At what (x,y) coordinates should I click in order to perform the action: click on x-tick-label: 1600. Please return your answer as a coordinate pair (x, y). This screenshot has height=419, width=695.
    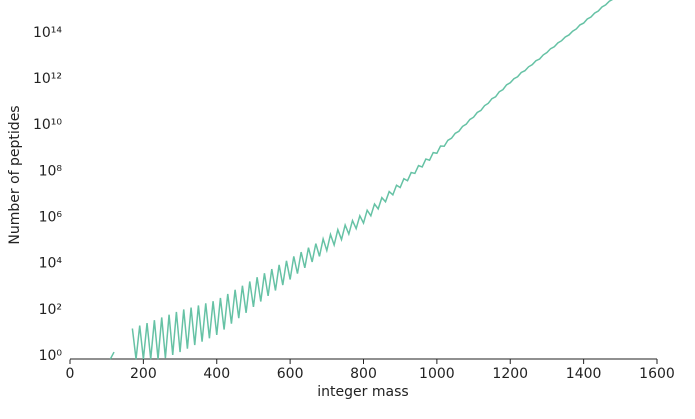
    Looking at the image, I should click on (657, 374).